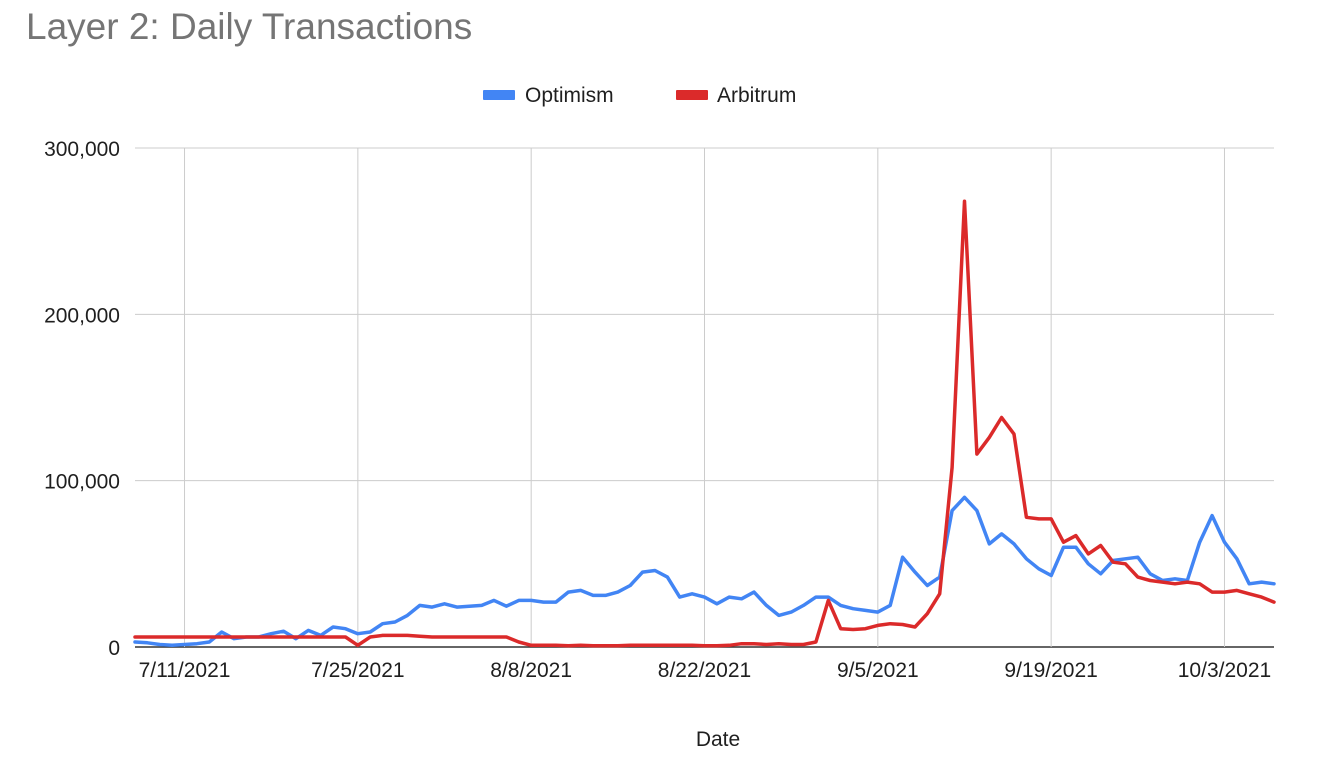 This screenshot has height=762, width=1318. What do you see at coordinates (639, 95) in the screenshot?
I see `legend: Optimism Arbitrum` at bounding box center [639, 95].